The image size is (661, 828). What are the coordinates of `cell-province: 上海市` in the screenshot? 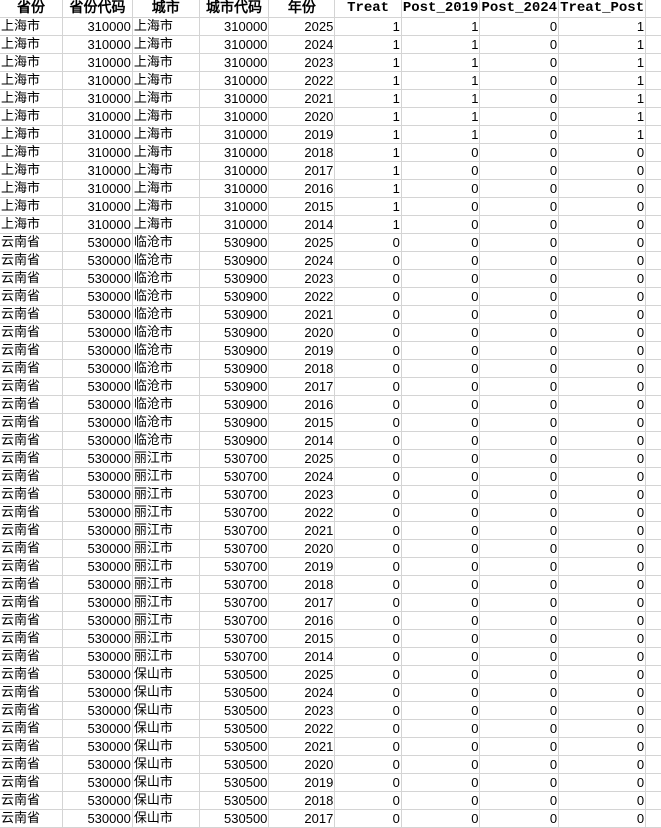 It's located at (32, 134).